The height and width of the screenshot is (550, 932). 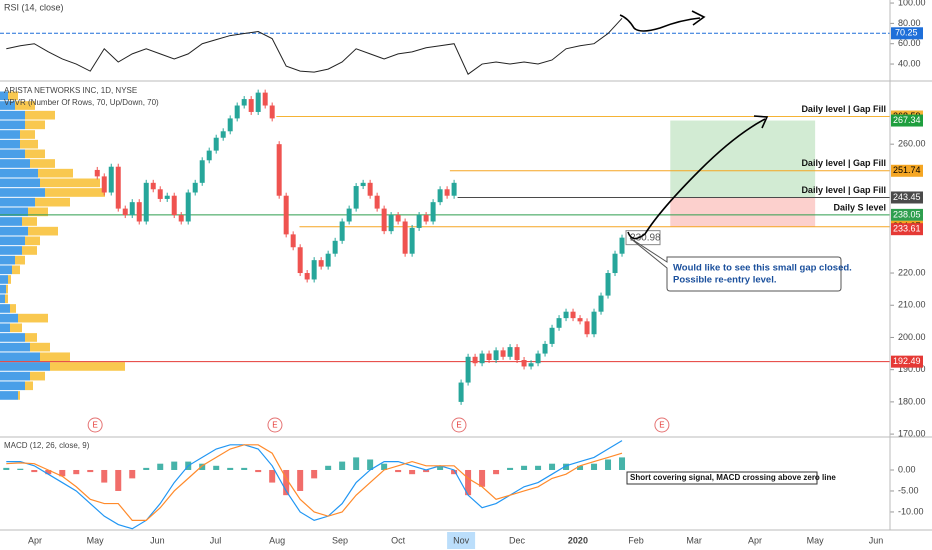 I want to click on y-tick-label: -10.00, so click(x=911, y=511).